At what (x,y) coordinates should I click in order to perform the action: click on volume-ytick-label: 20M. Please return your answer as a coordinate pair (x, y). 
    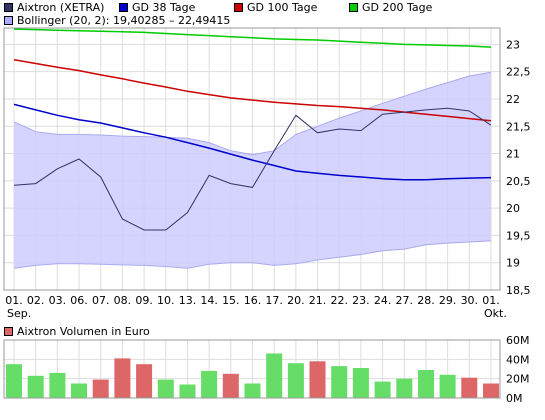
    Looking at the image, I should click on (518, 379).